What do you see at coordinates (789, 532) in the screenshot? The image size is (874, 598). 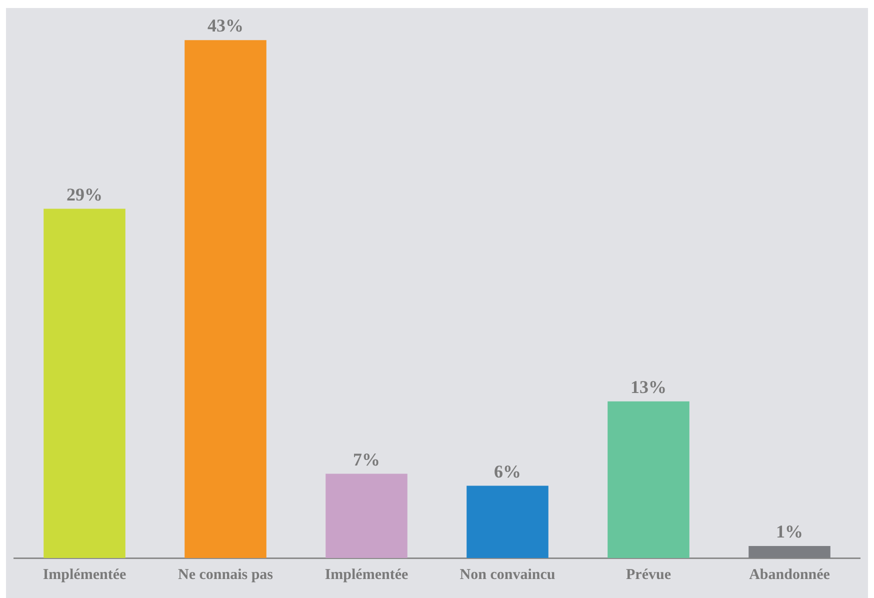 I see `data-label: 1%` at bounding box center [789, 532].